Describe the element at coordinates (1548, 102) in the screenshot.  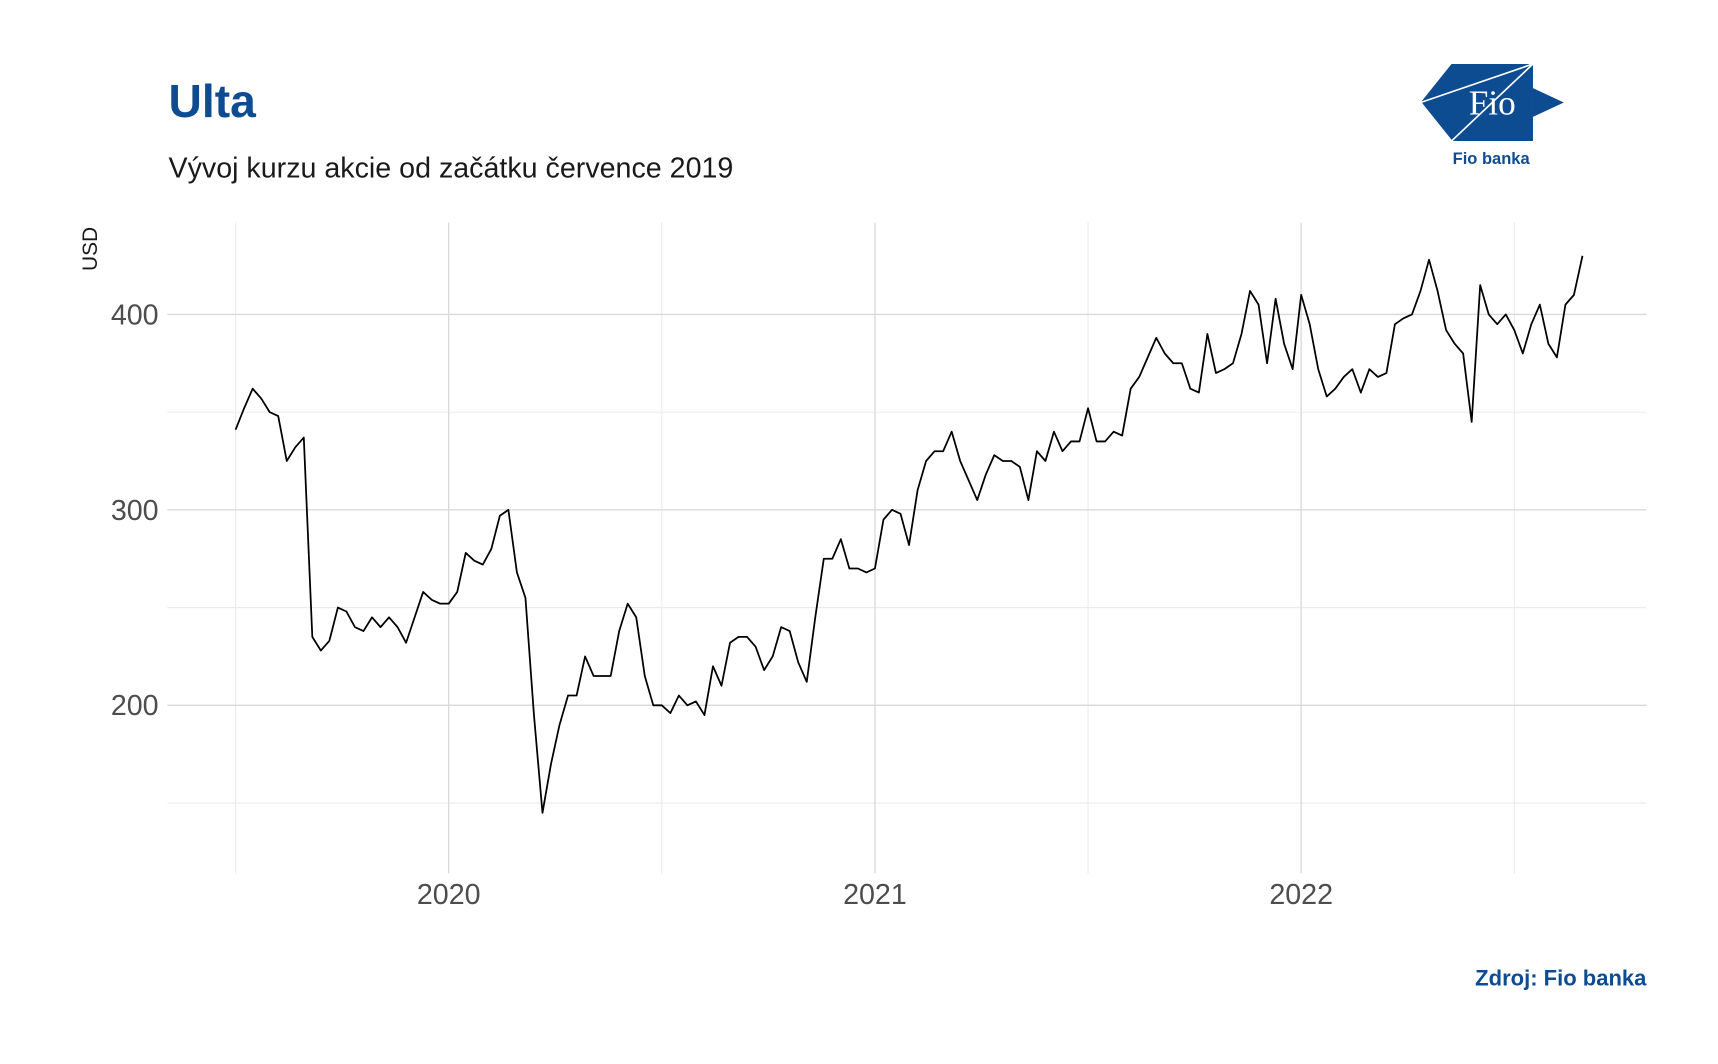
I see `logo-arrow` at that location.